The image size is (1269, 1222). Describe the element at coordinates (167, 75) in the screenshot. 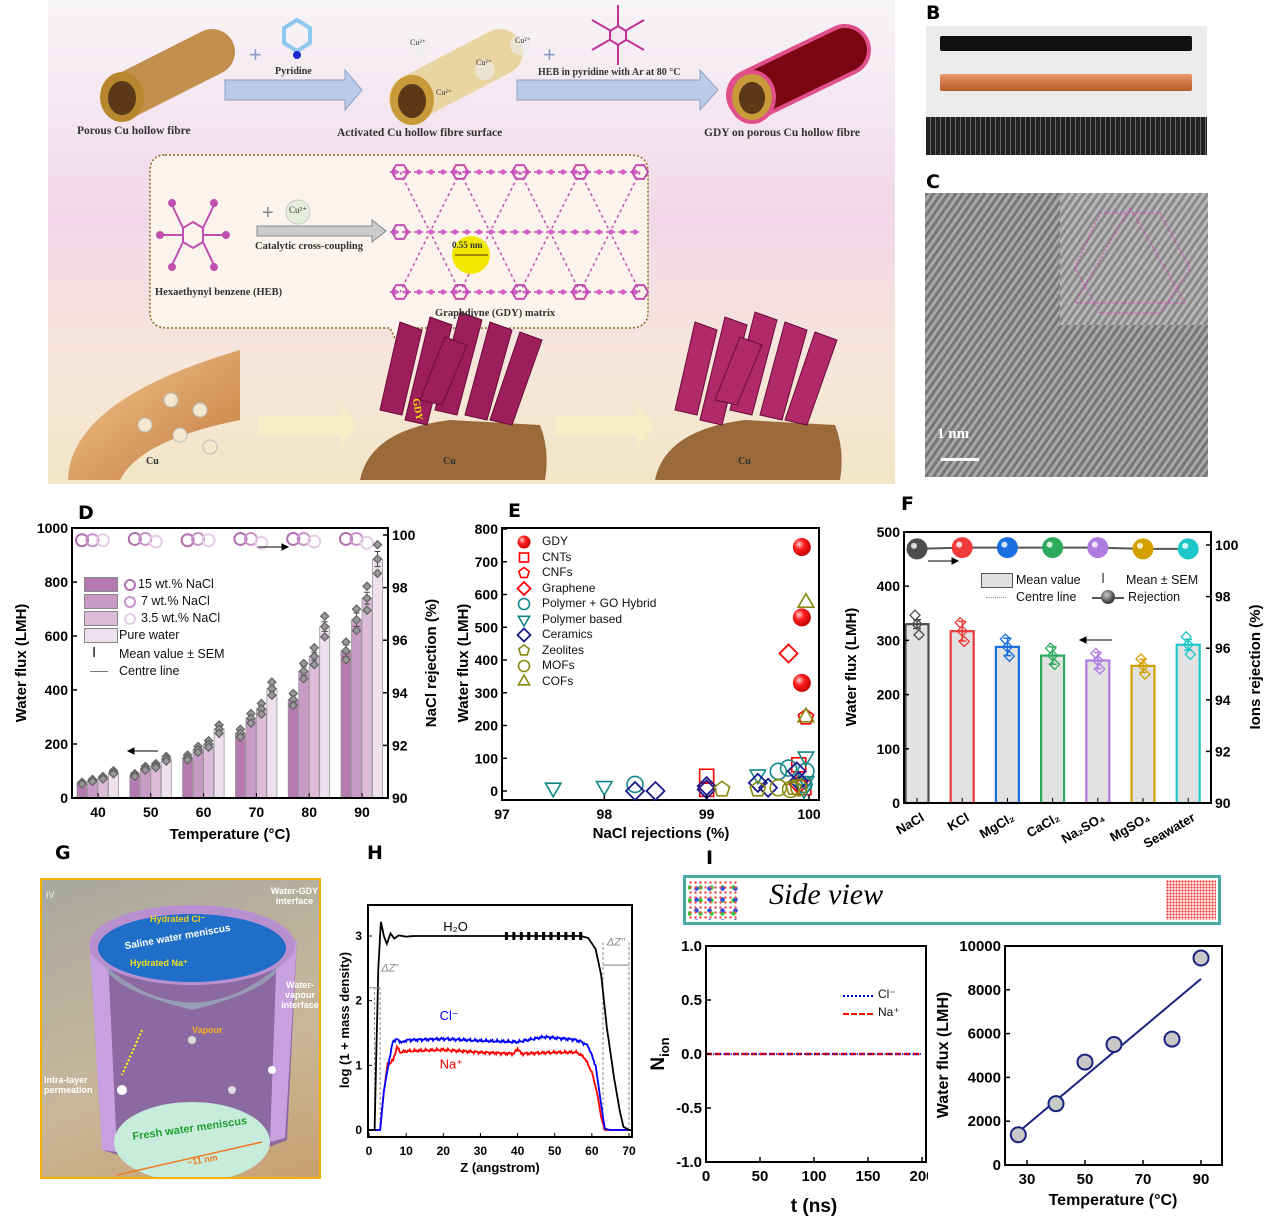

I see `porous-cu-fibre-illustration` at that location.